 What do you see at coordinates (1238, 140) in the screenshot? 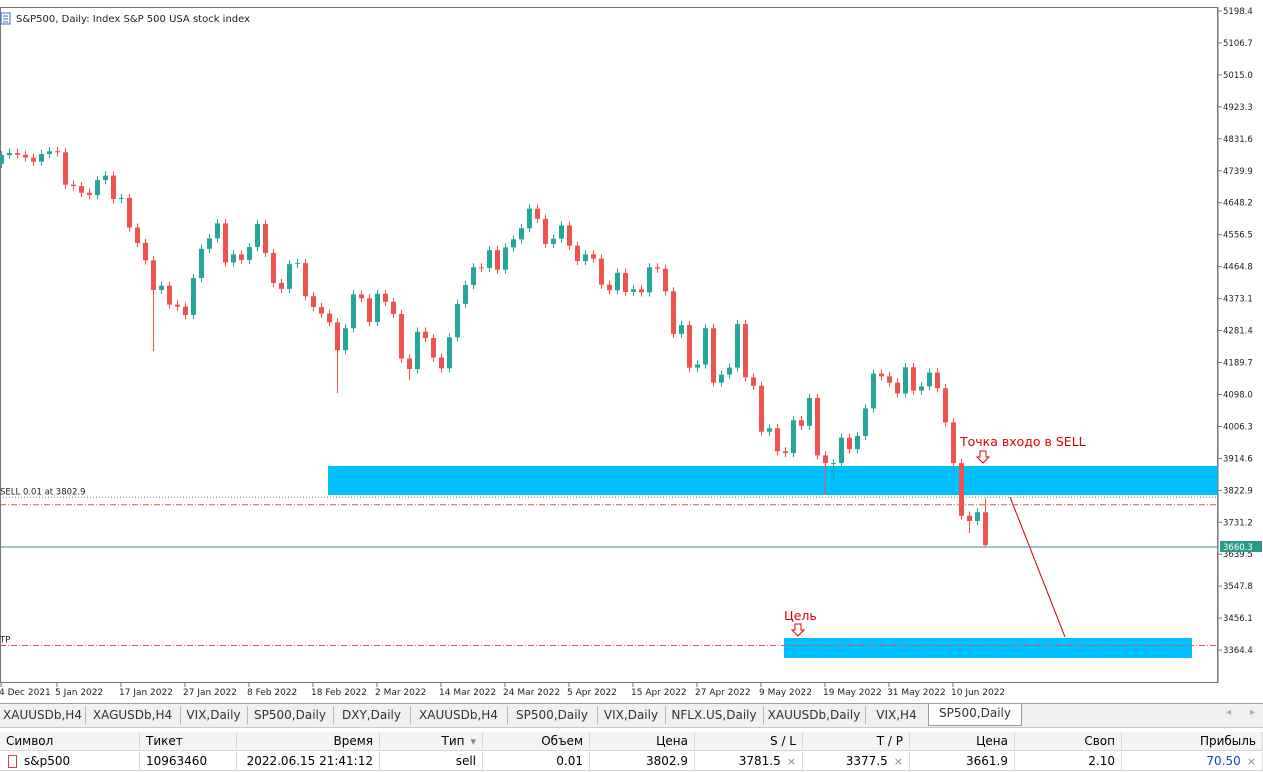
I see `y-tick-label: 4831.6` at bounding box center [1238, 140].